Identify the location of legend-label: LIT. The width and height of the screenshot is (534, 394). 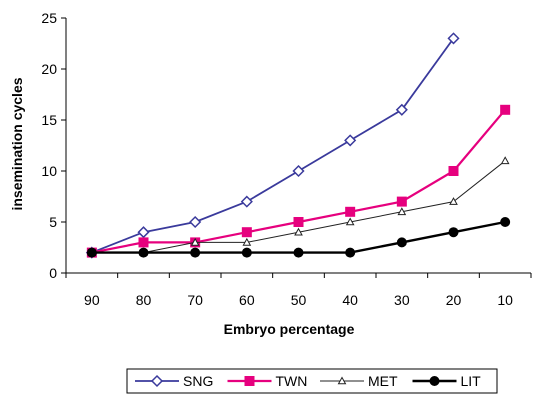
(471, 381).